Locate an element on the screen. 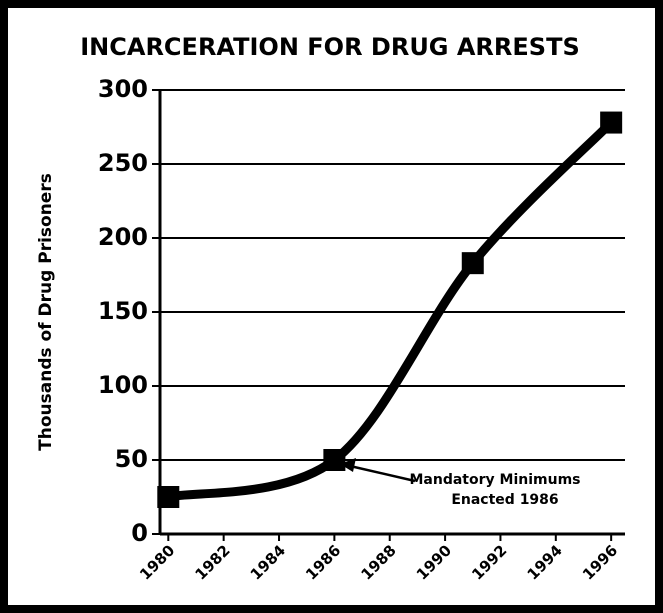 Image resolution: width=663 pixels, height=613 pixels. y-tick-label: 0 is located at coordinates (139, 533).